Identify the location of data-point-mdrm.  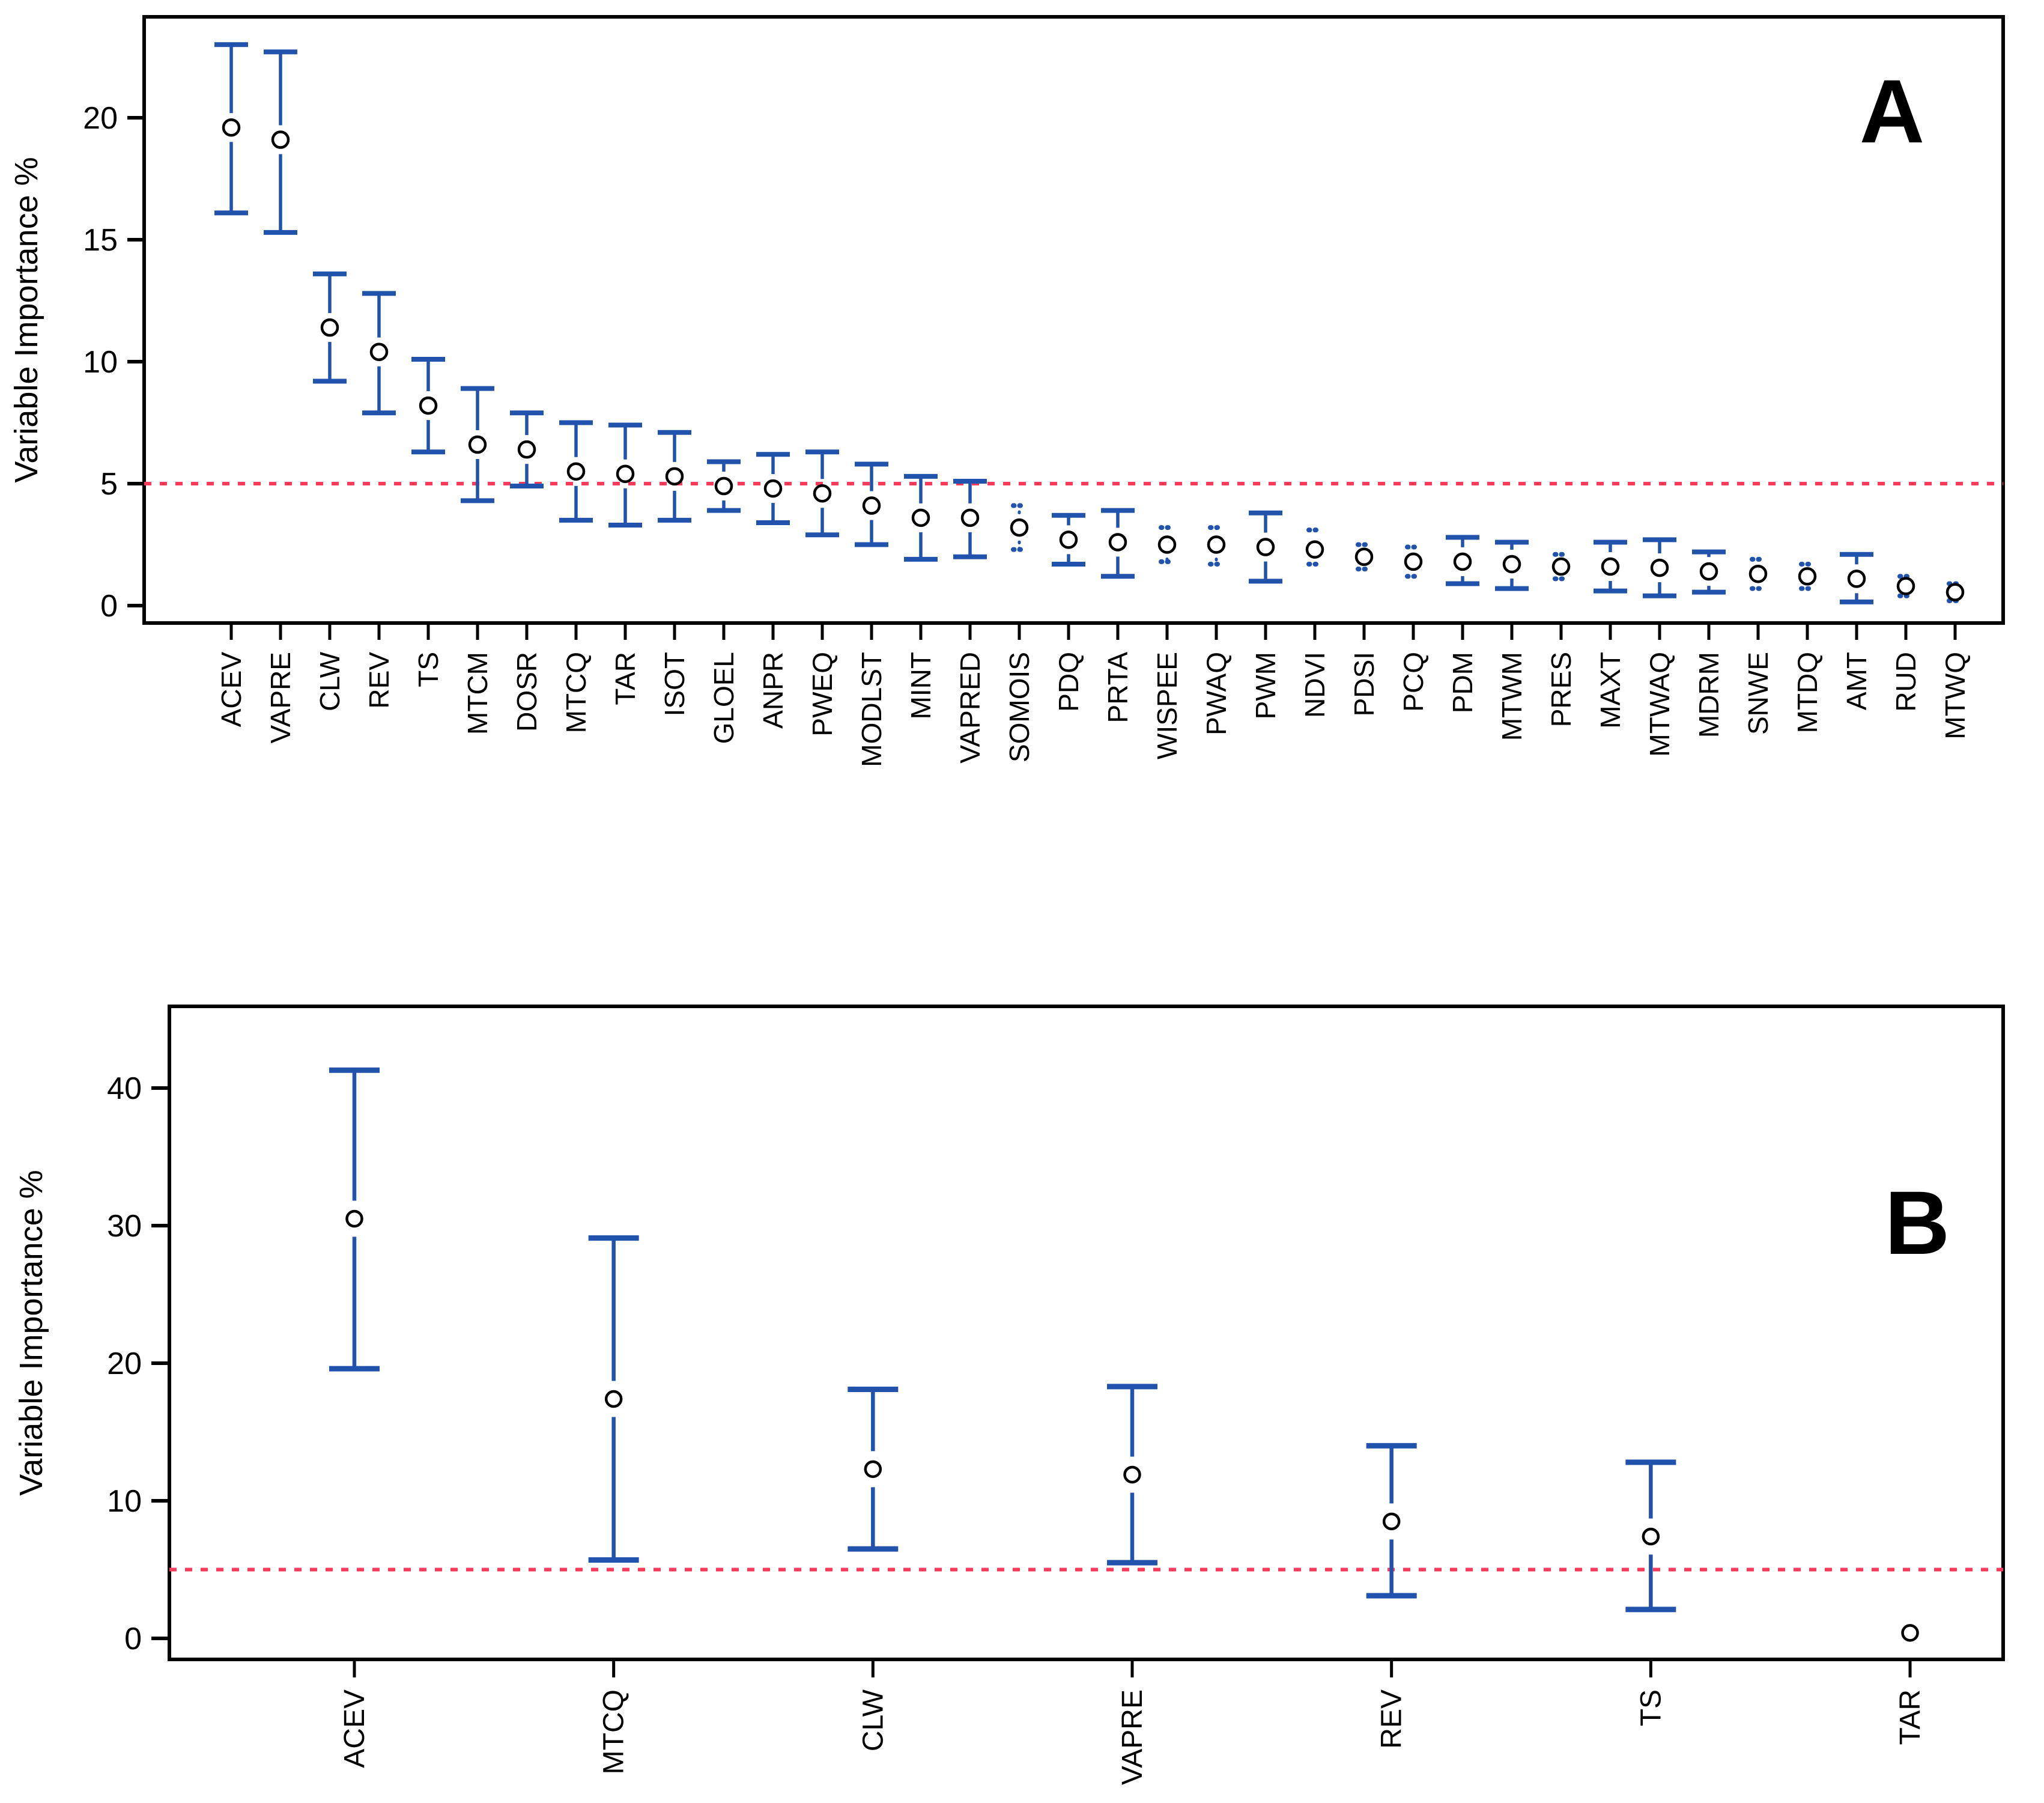
(1709, 571).